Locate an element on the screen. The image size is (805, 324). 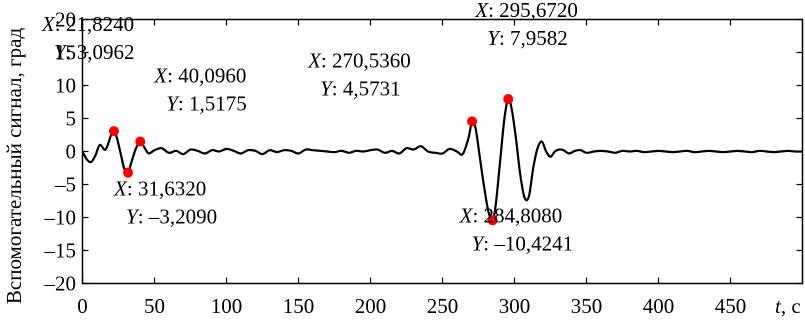
annotation-label: X: 31,6320 Y: –3,2090 is located at coordinates (165, 203).